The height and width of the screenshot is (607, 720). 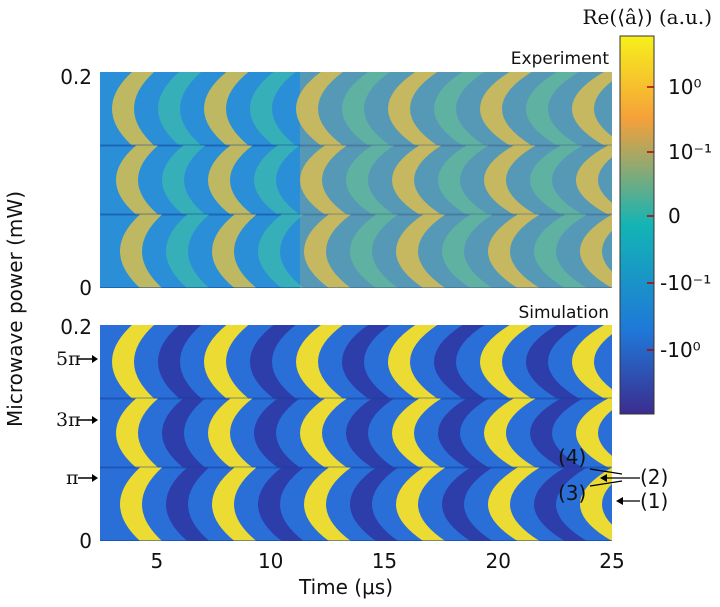 What do you see at coordinates (680, 350) in the screenshot?
I see `colorbar-label-5: -10⁰` at bounding box center [680, 350].